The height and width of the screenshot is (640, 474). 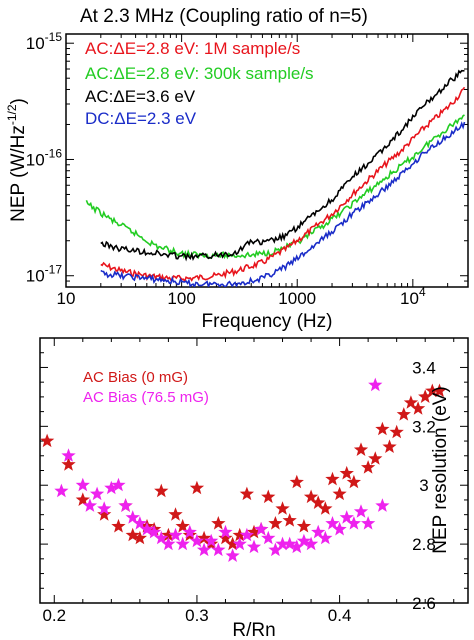 What do you see at coordinates (440, 470) in the screenshot?
I see `bottom-y-axis-label: NEP resolution (eV)` at bounding box center [440, 470].